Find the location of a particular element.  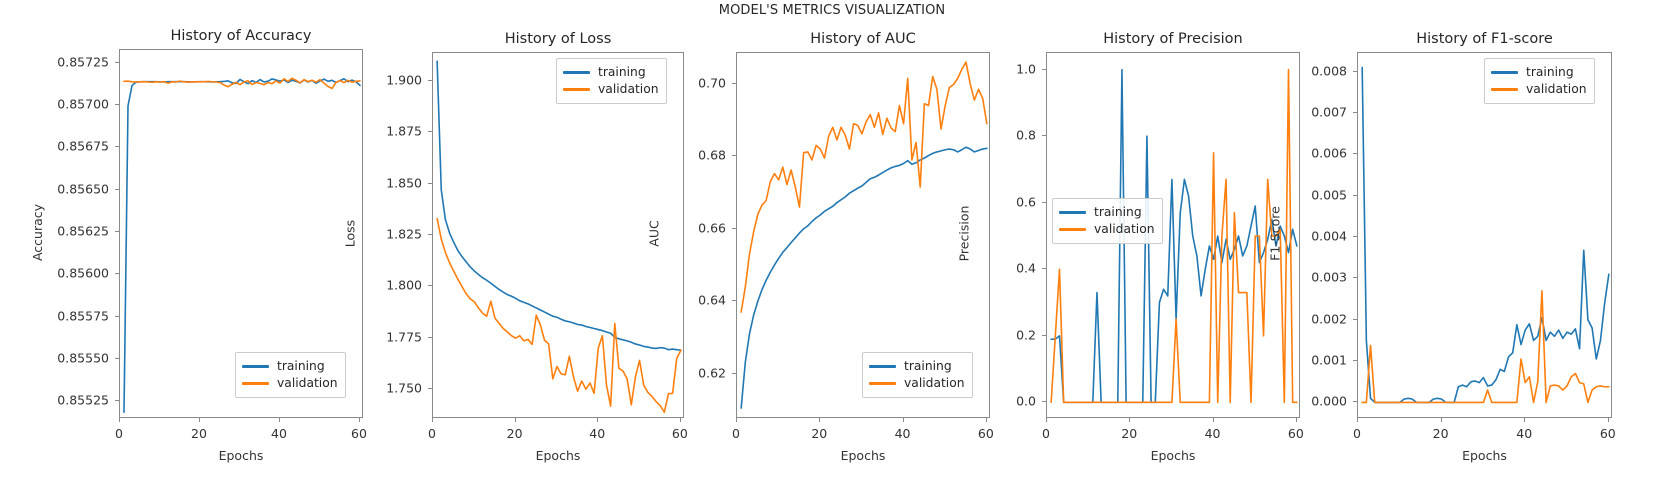

y-axis-tick-label: 0.000 is located at coordinates (1329, 401).